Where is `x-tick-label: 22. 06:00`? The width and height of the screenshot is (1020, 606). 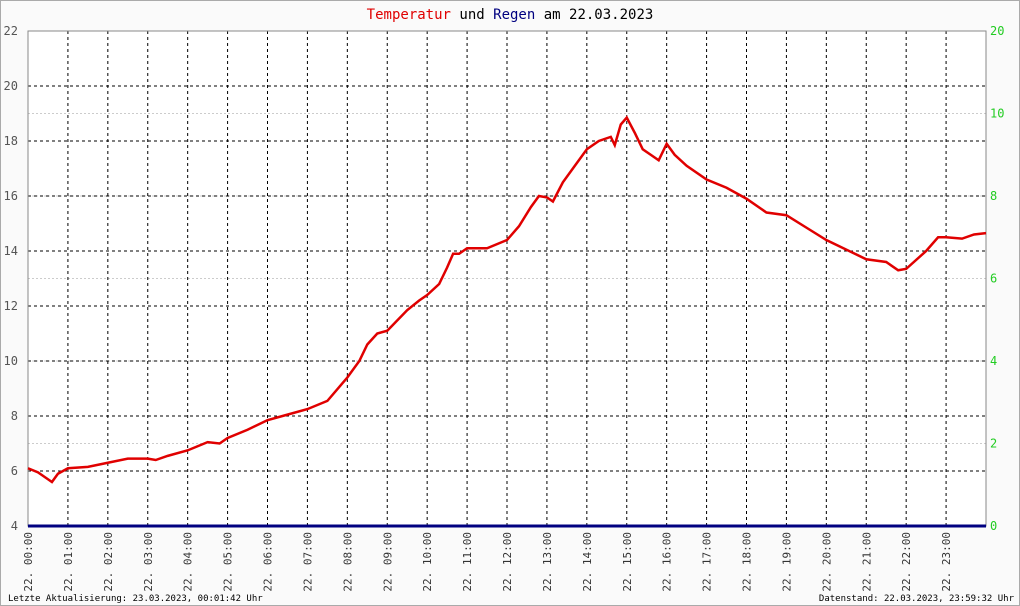 x-tick-label: 22. 06:00 is located at coordinates (268, 562).